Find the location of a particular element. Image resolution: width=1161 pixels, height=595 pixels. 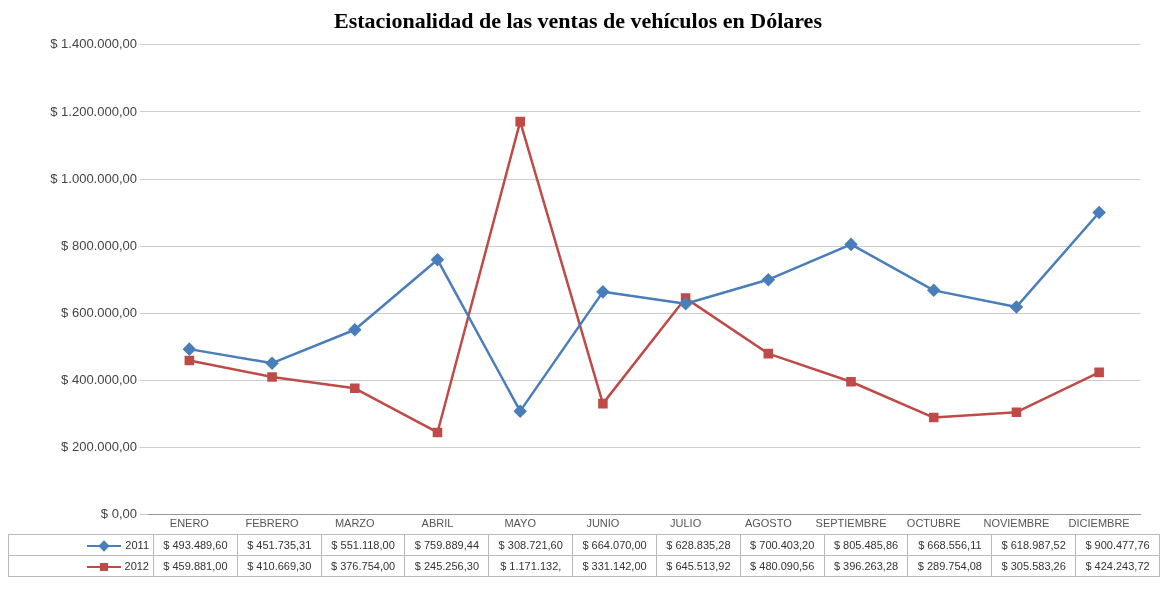

data-label: $ 451.735,31 is located at coordinates (279, 545).